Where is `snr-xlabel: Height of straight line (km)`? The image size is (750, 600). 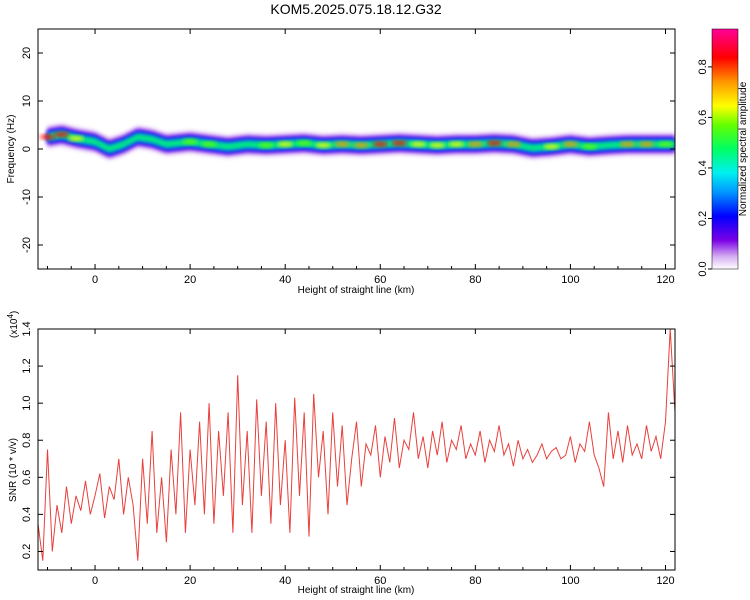 snr-xlabel: Height of straight line (km) is located at coordinates (356, 590).